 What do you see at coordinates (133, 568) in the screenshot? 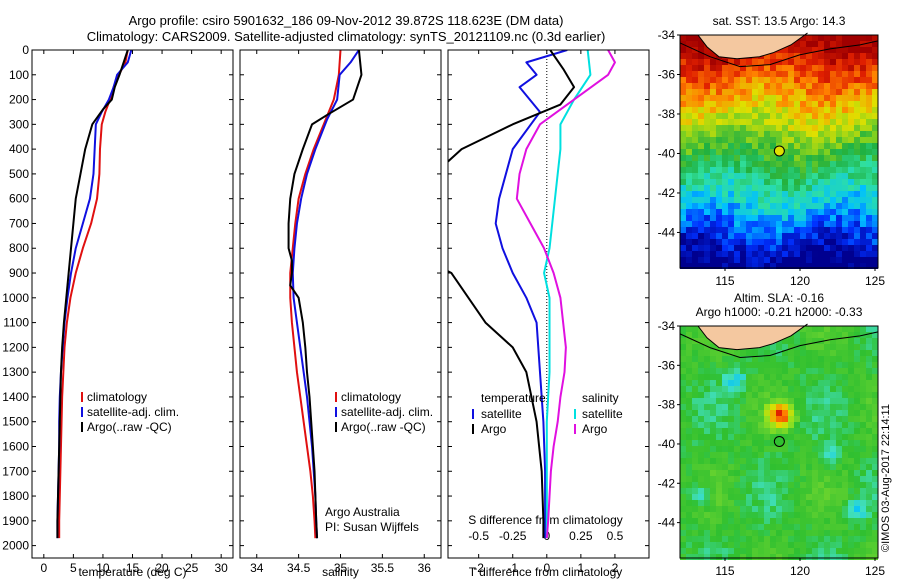
I see `x-tick-label: 15` at bounding box center [133, 568].